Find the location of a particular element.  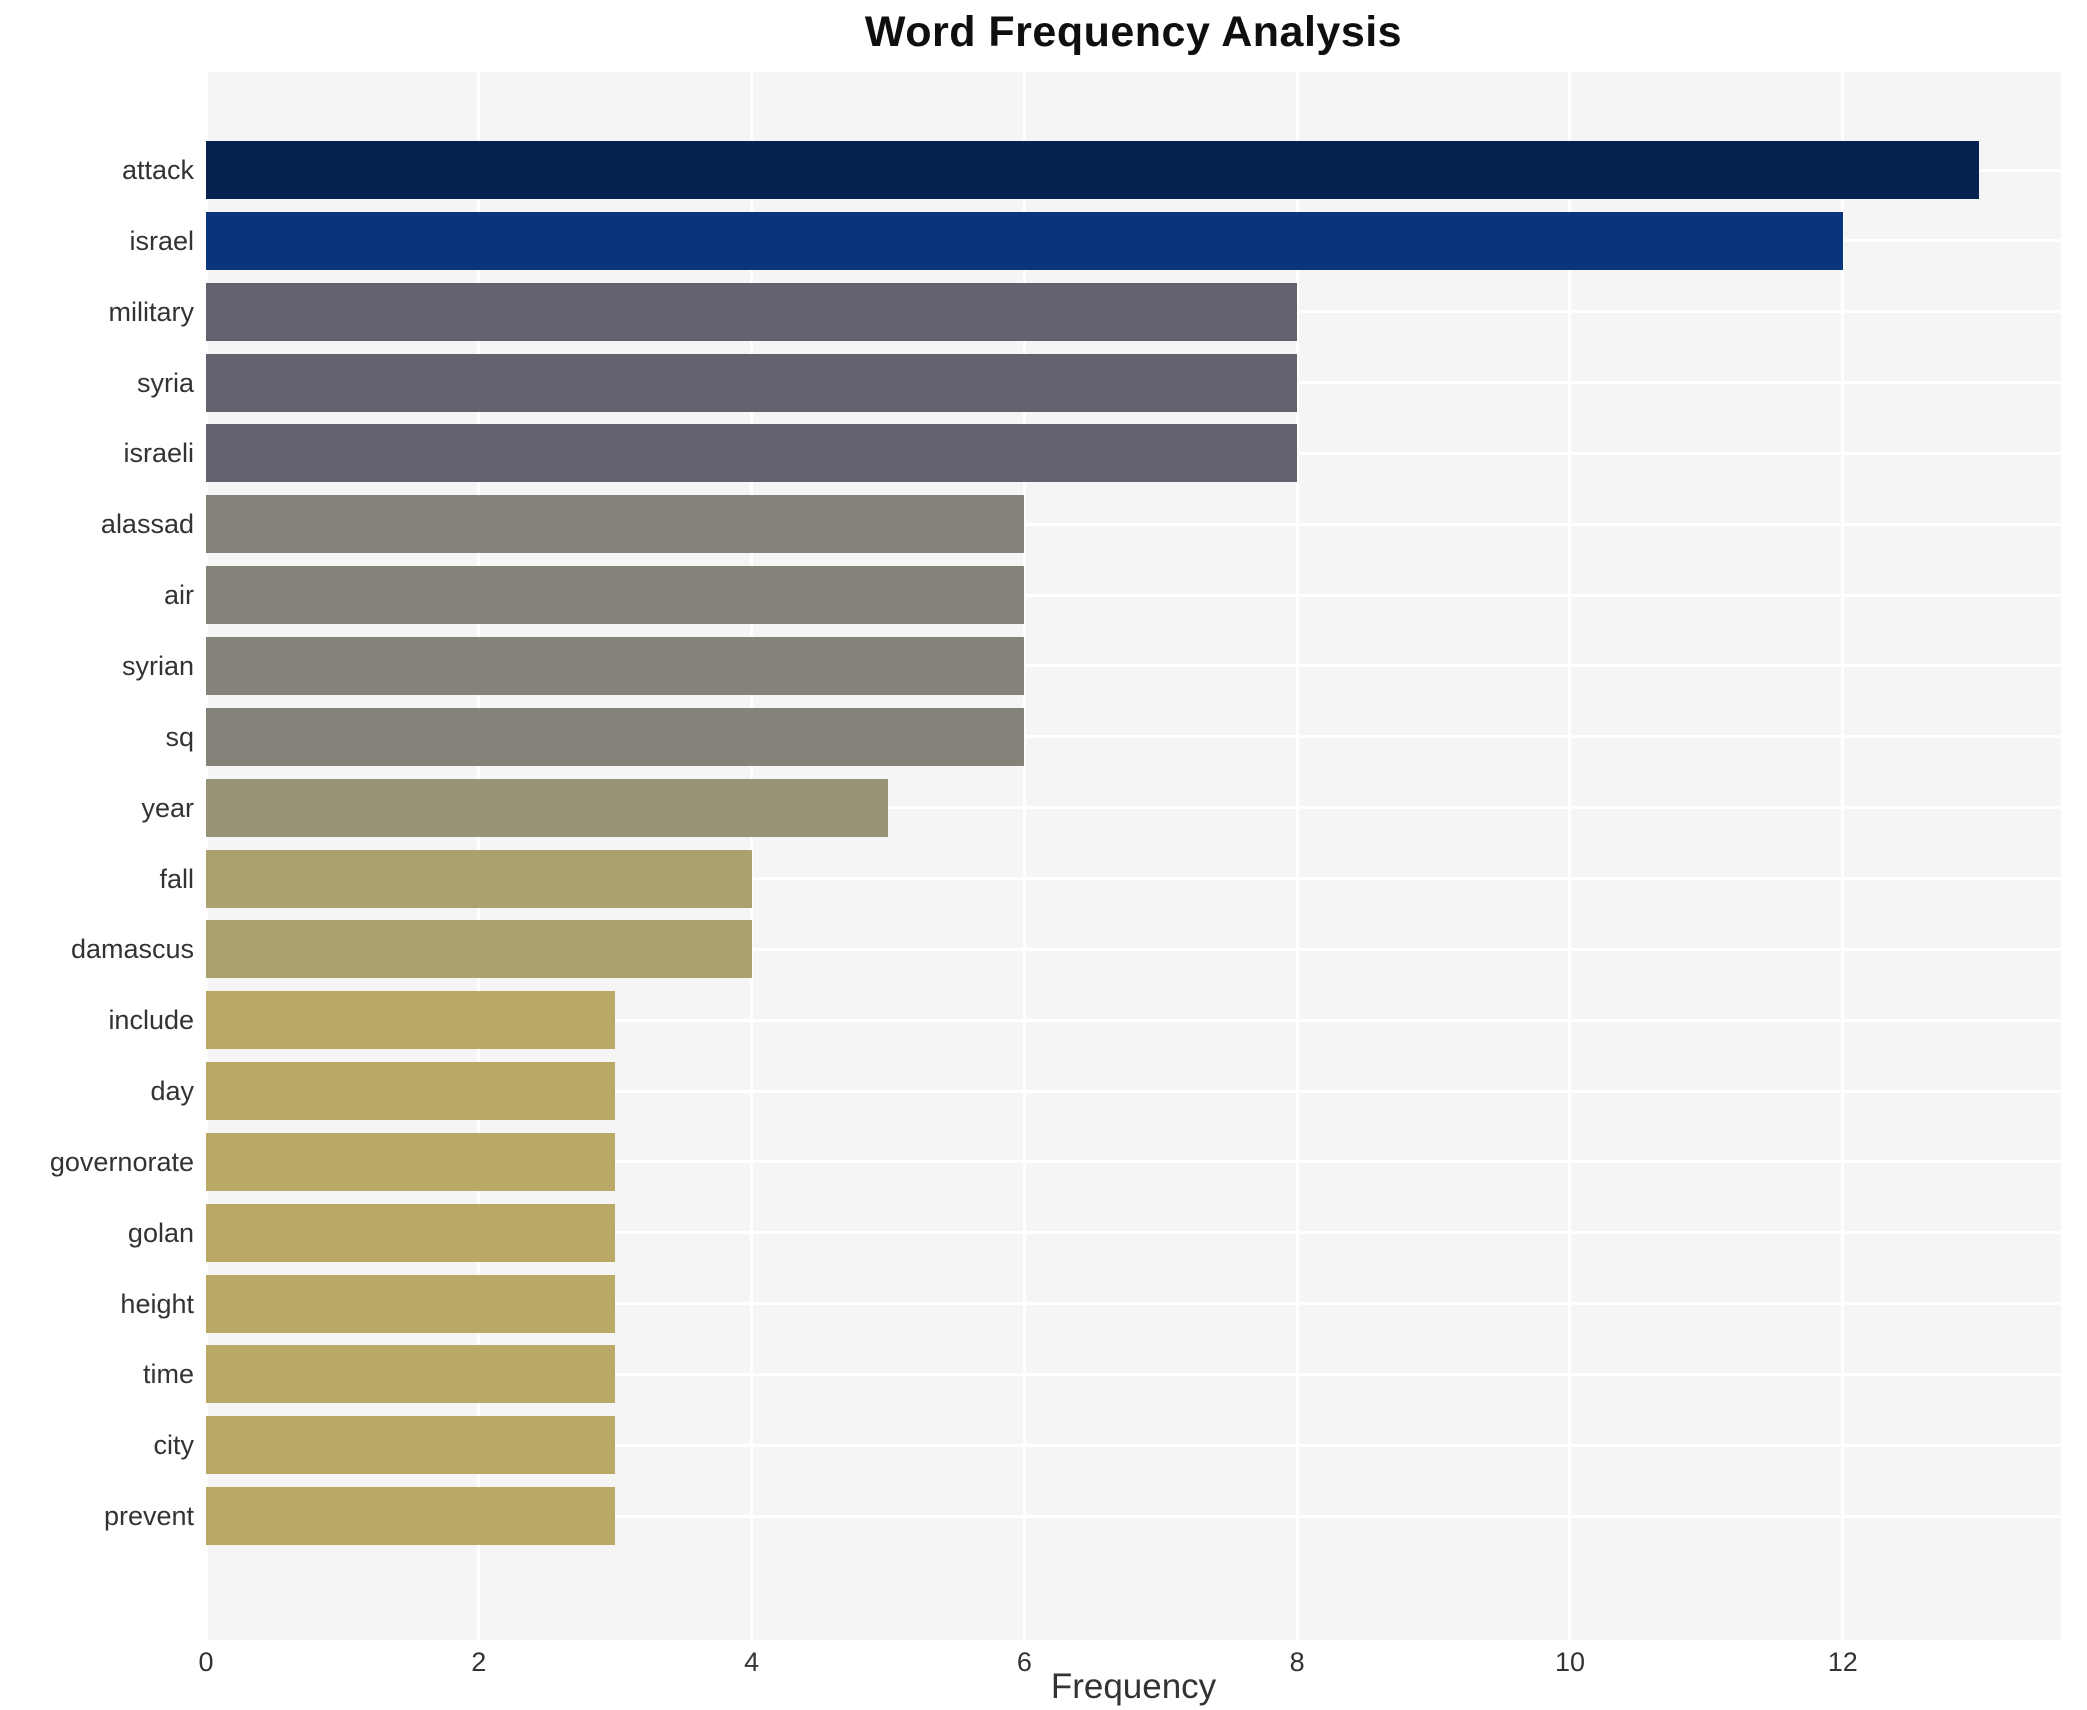

x-tick-label-10: 10 is located at coordinates (1569, 1662).